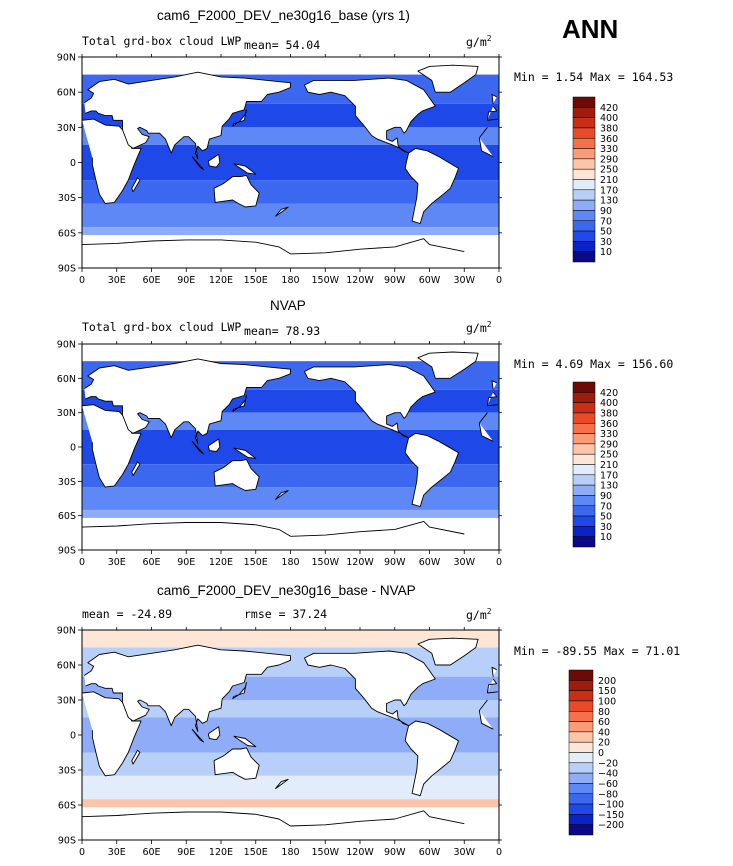 Image resolution: width=733 pixels, height=866 pixels. I want to click on colorbar-label: 400, so click(609, 118).